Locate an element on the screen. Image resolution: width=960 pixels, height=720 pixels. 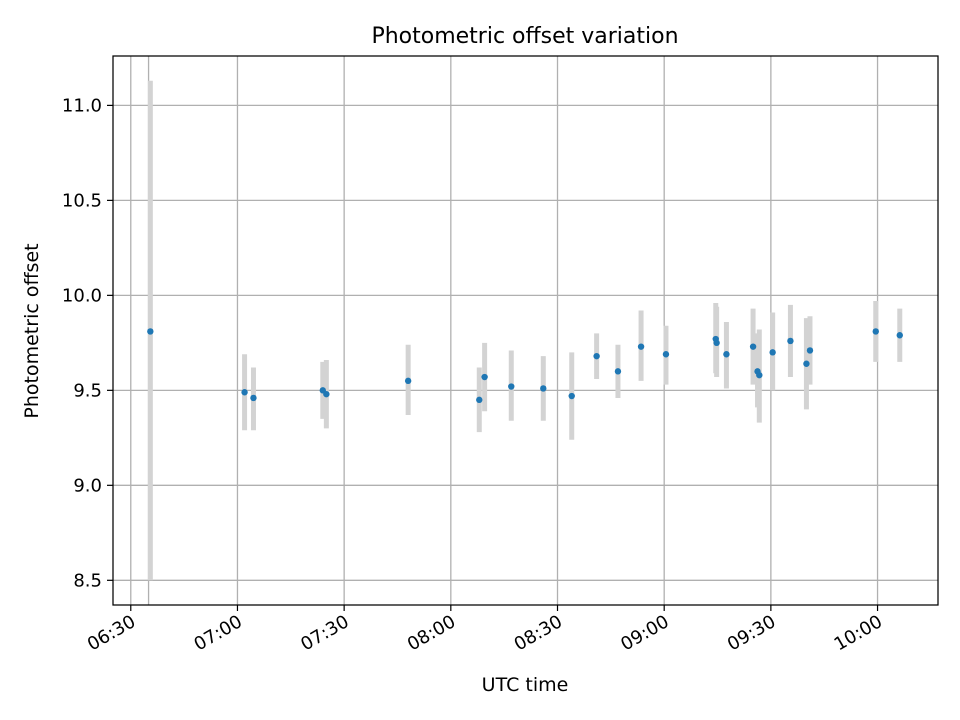
y-axis-label: Photometric offset is located at coordinates (32, 330).